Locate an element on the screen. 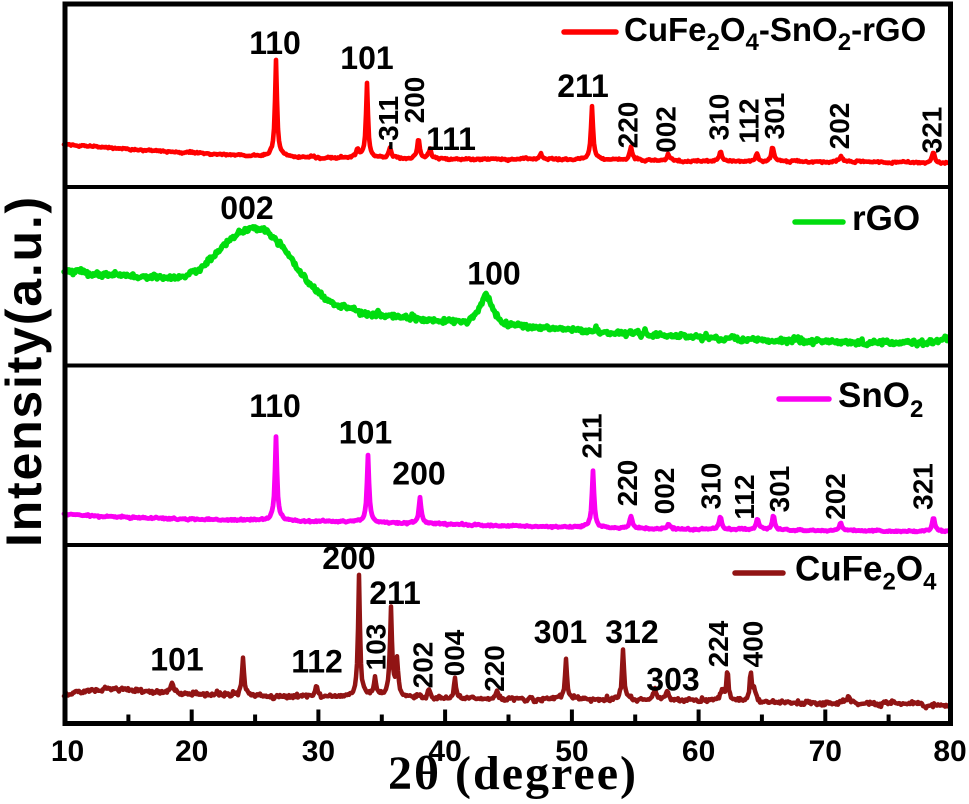 This screenshot has height=804, width=969. svg-text: CuFe2O4-SnO2-rGO is located at coordinates (775, 33).